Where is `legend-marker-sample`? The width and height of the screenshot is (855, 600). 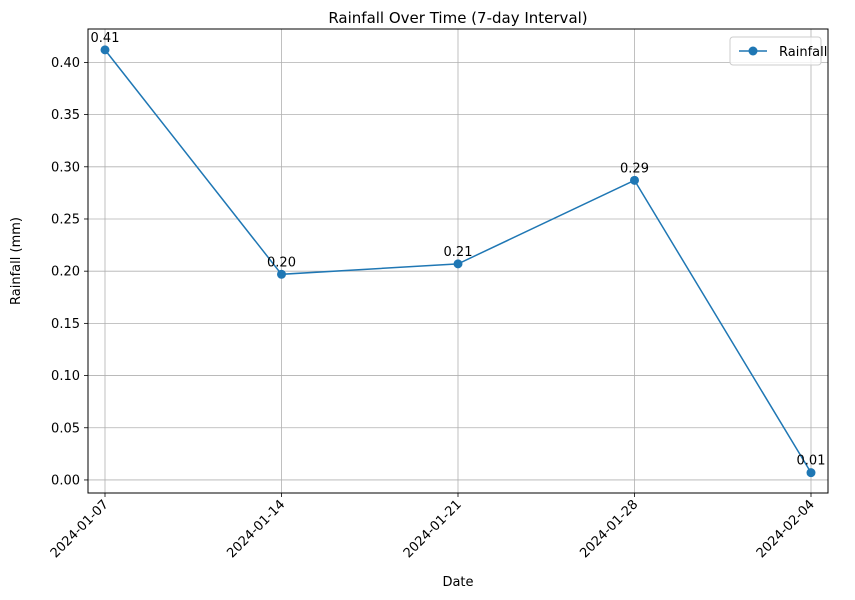 legend-marker-sample is located at coordinates (753, 51).